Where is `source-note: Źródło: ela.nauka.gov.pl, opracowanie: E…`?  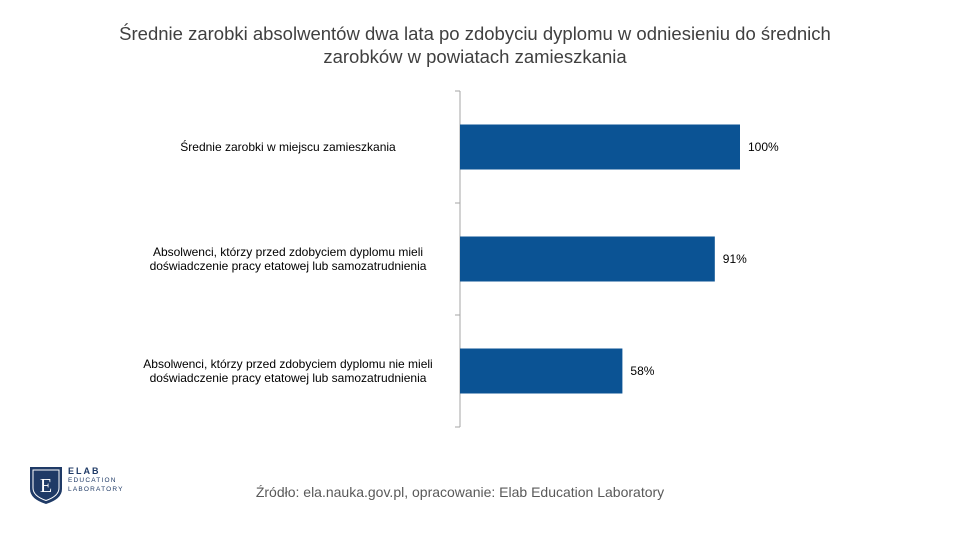 source-note: Źródło: ela.nauka.gov.pl, opracowanie: E… is located at coordinates (460, 492).